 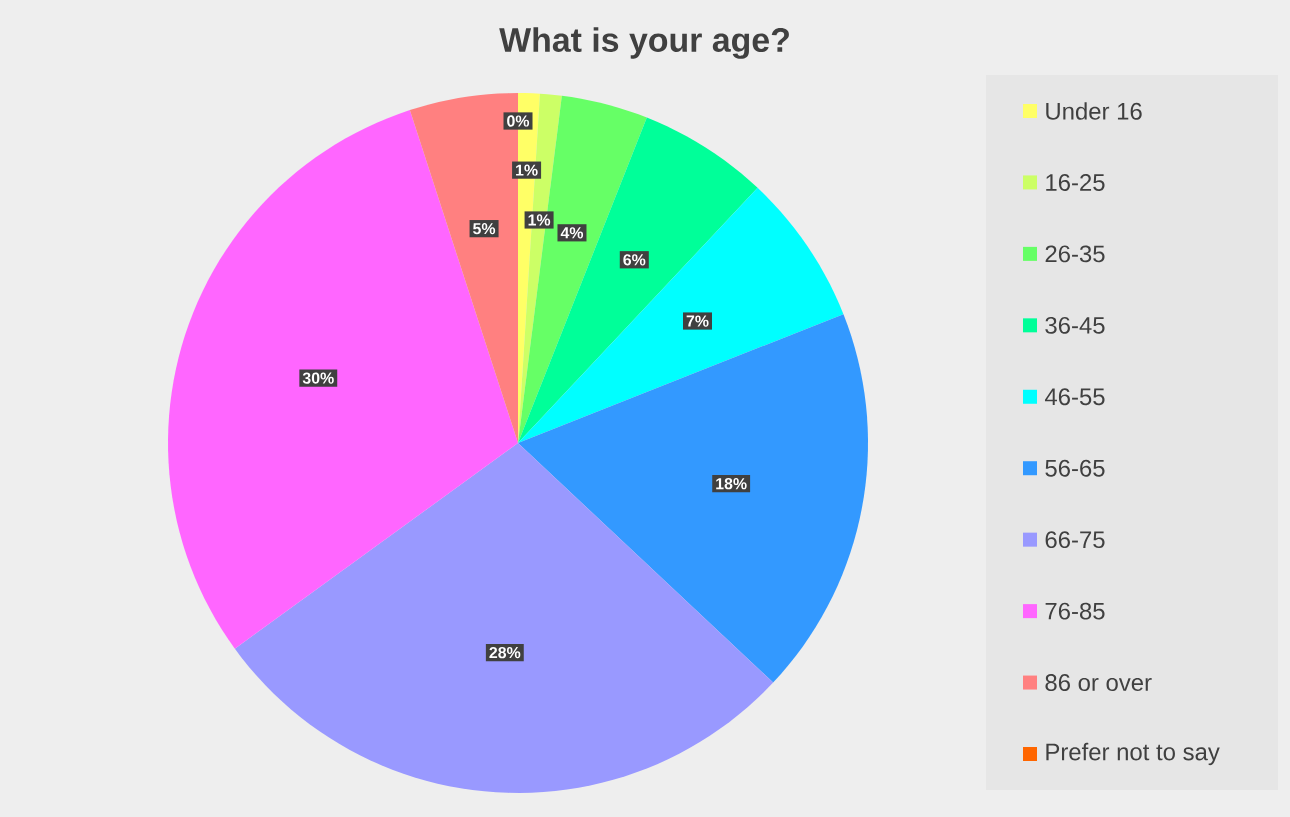 I want to click on data-label: 7%, so click(x=697, y=321).